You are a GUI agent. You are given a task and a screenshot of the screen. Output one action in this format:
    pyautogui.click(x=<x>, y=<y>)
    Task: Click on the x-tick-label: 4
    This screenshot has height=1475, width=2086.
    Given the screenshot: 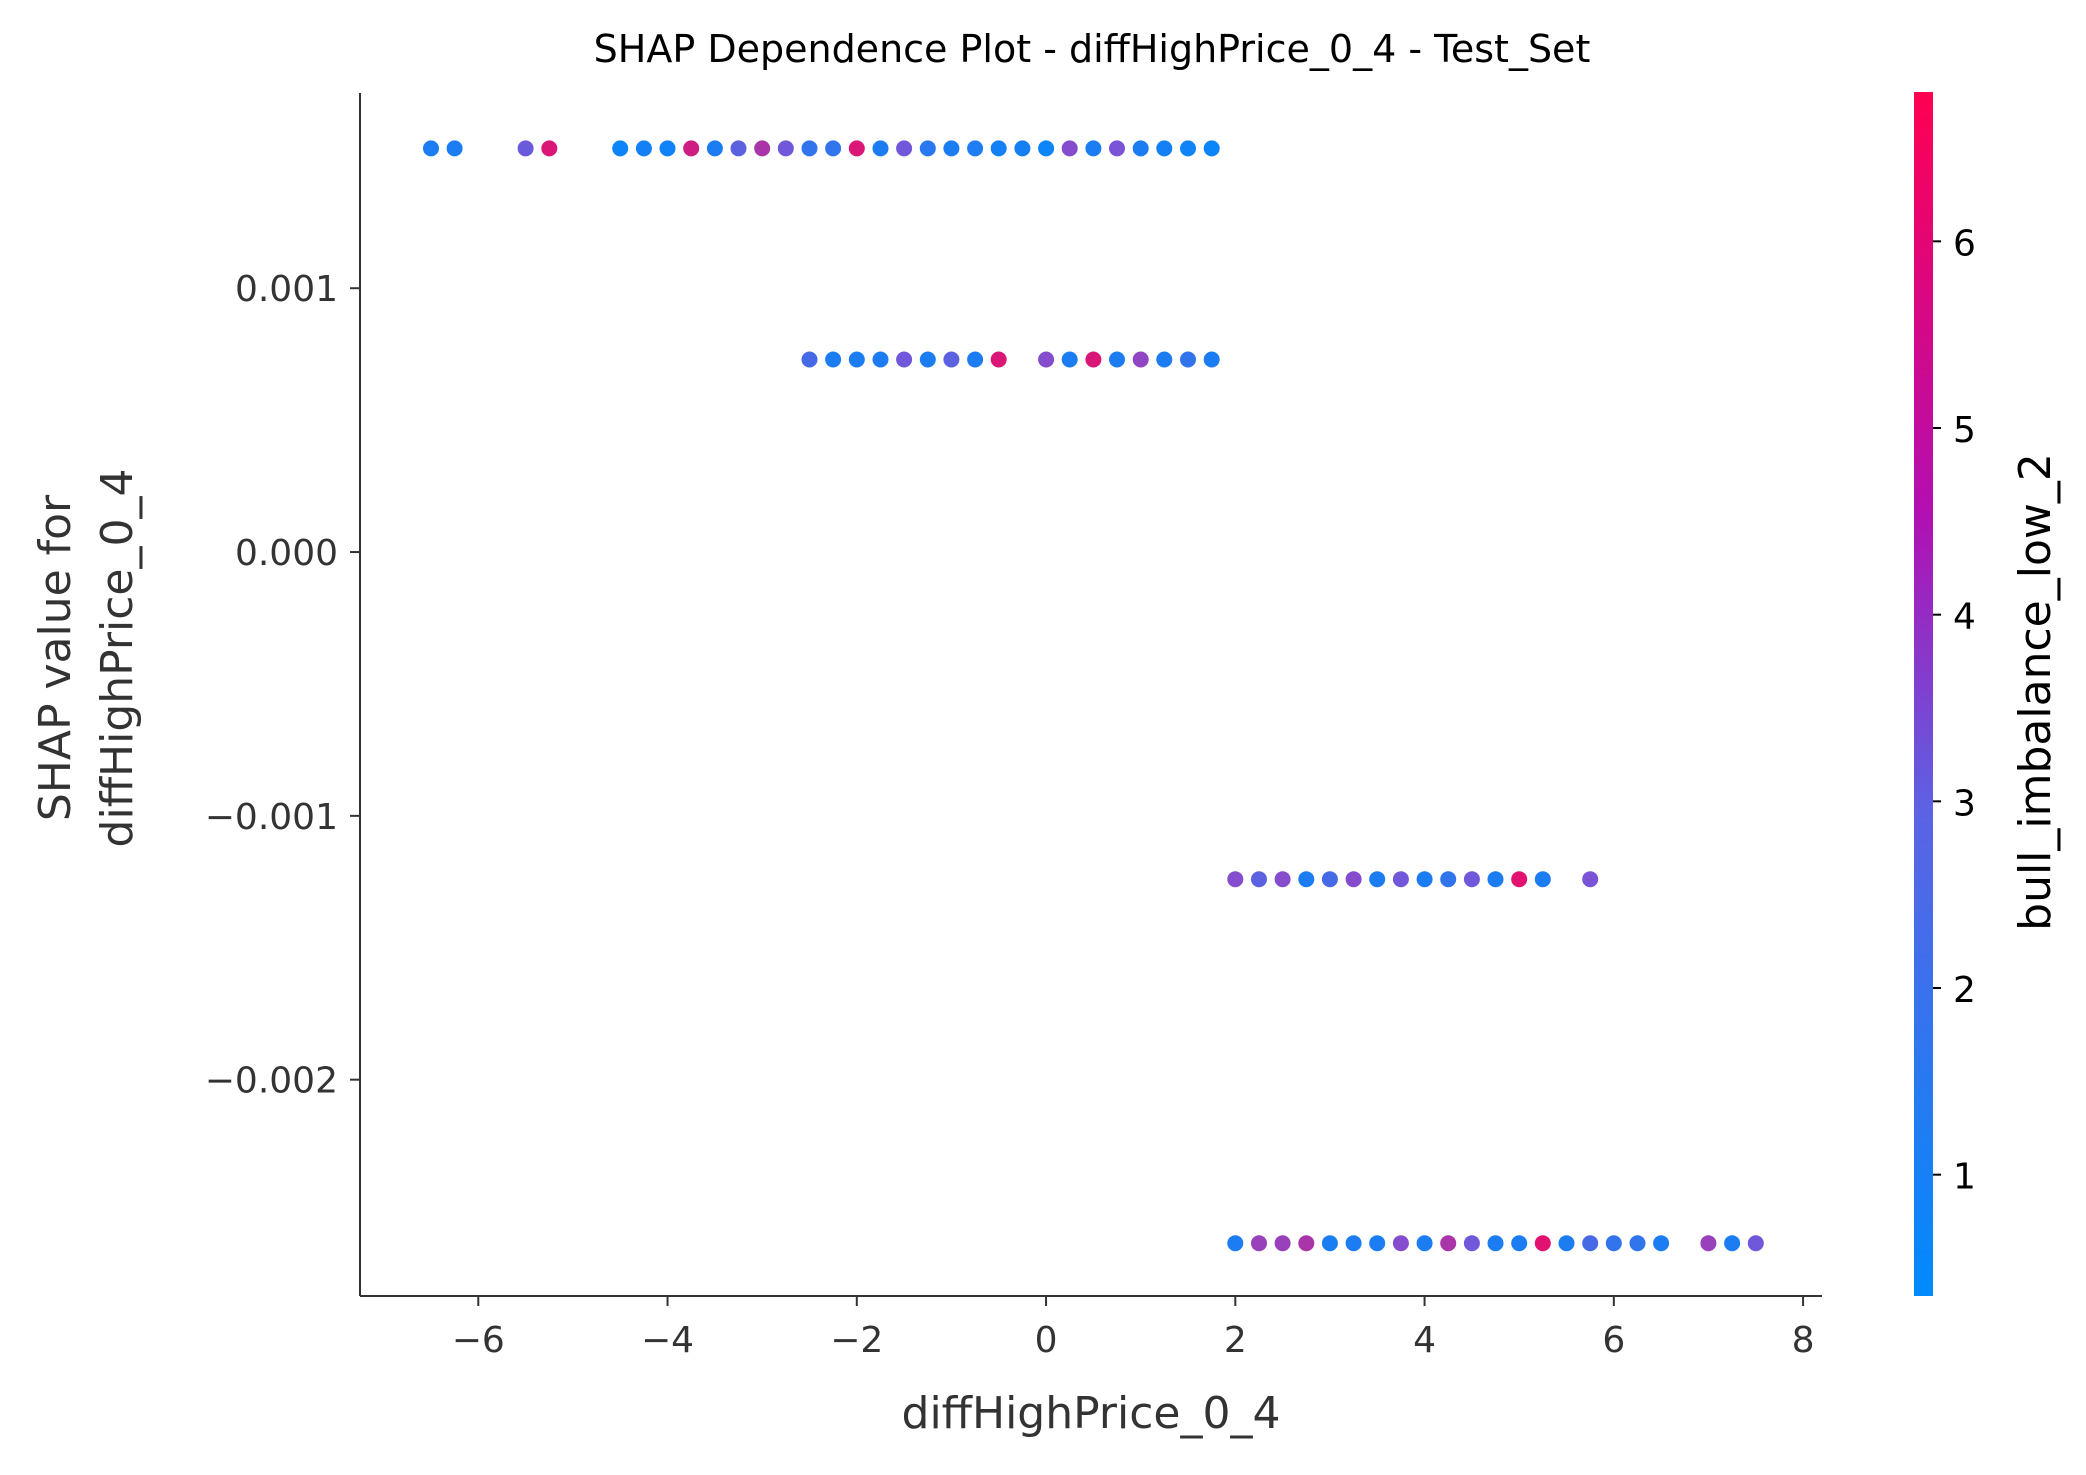 What is the action you would take?
    pyautogui.click(x=1424, y=1340)
    